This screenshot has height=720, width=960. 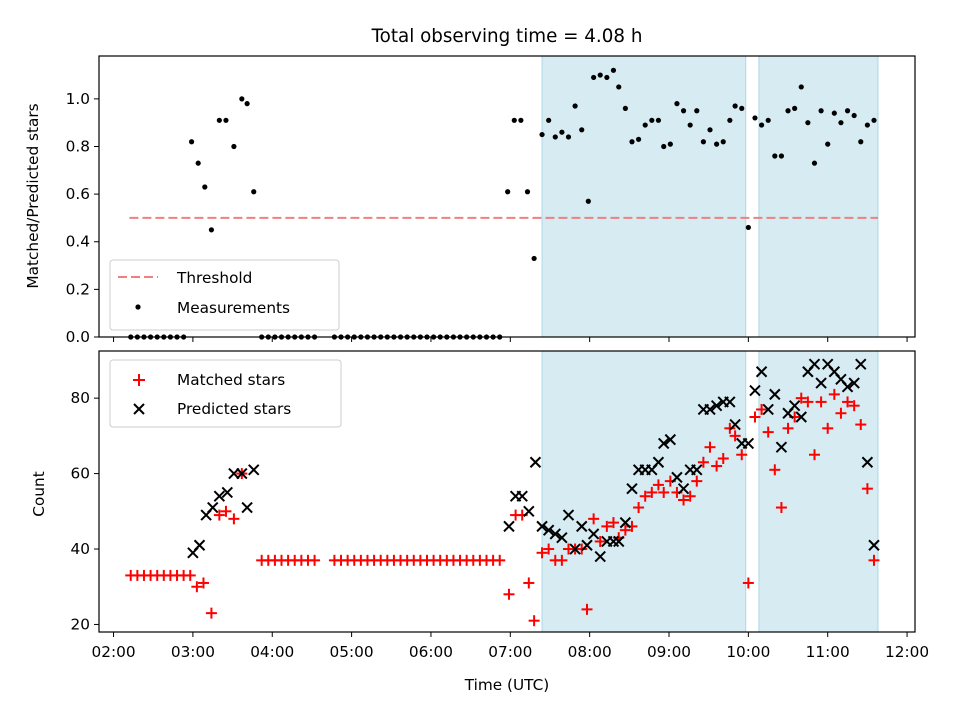 I want to click on x-tick-label: 11:00, so click(x=828, y=652).